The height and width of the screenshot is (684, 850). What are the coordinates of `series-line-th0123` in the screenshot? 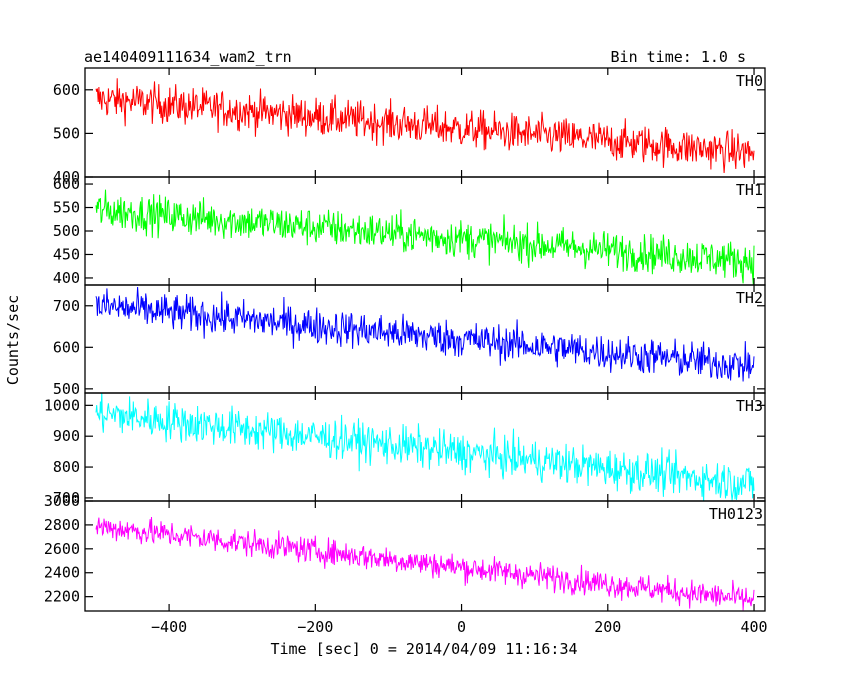 It's located at (425, 563).